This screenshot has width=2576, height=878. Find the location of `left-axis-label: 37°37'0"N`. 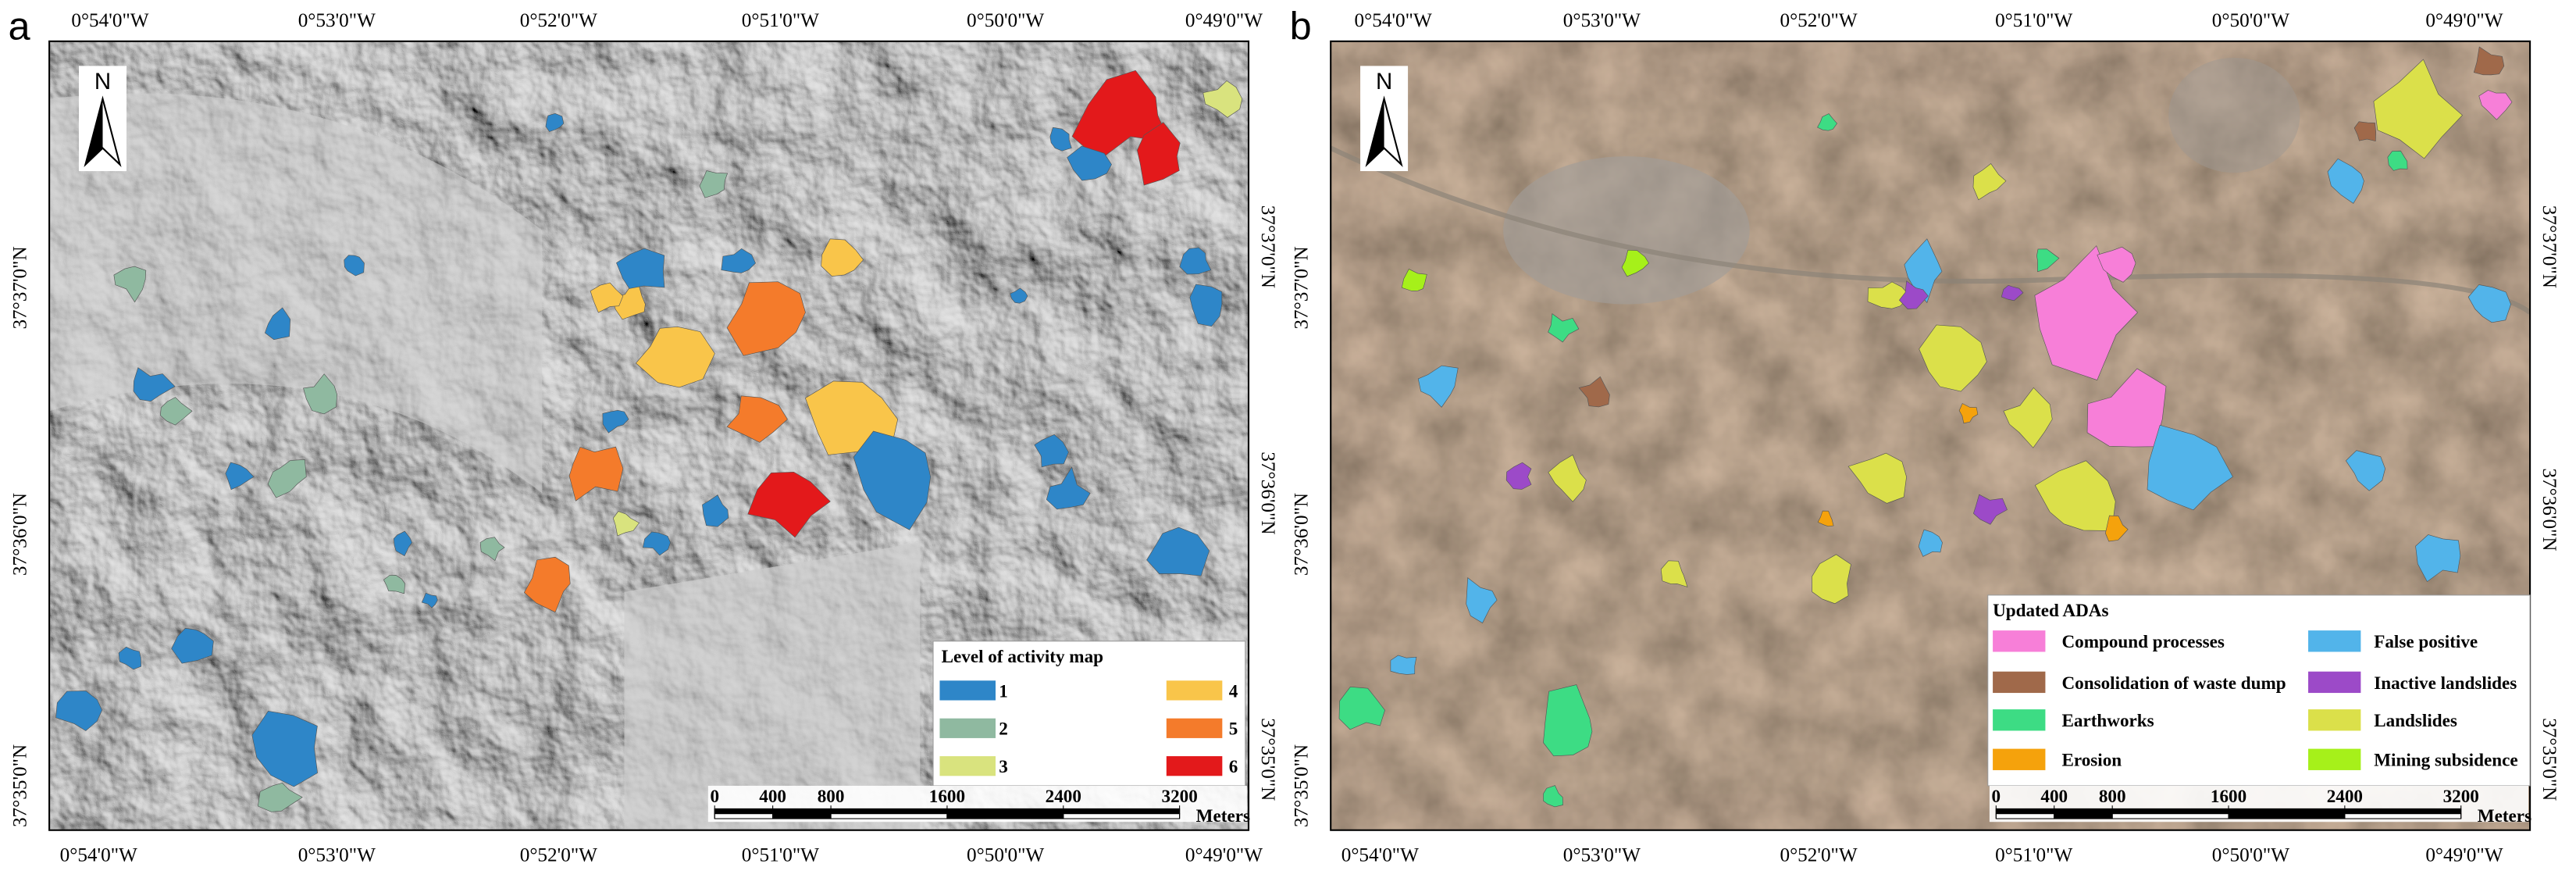

left-axis-label: 37°37'0"N is located at coordinates (1302, 287).